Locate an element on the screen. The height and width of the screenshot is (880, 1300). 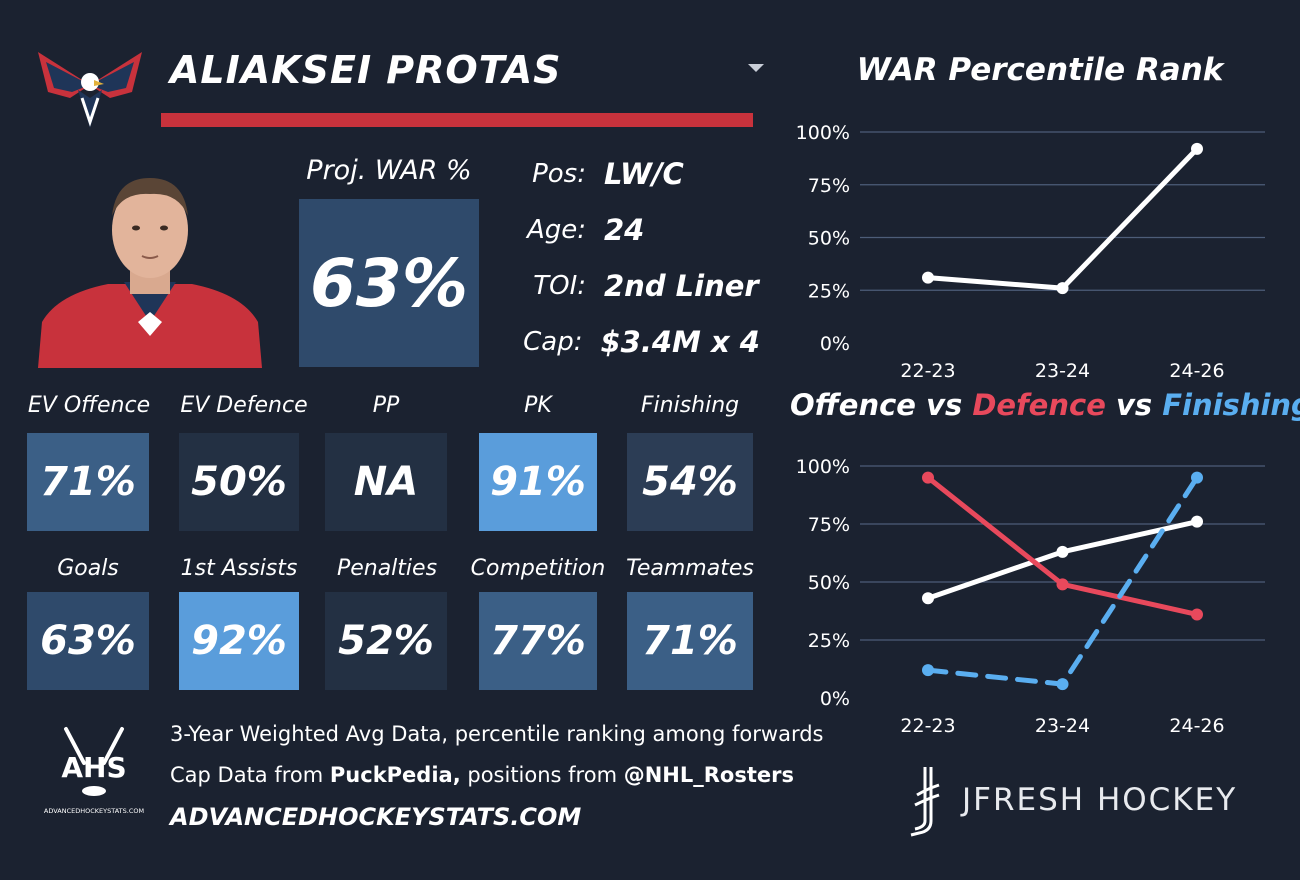
ahs-logo-text: AHS is located at coordinates (93, 767).